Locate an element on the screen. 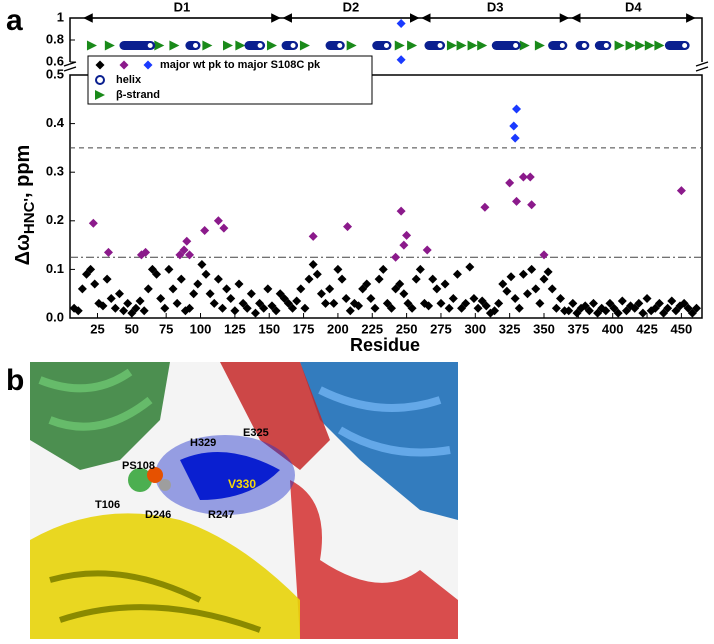 This screenshot has width=714, height=644. domain-label: D4 is located at coordinates (633, 7).